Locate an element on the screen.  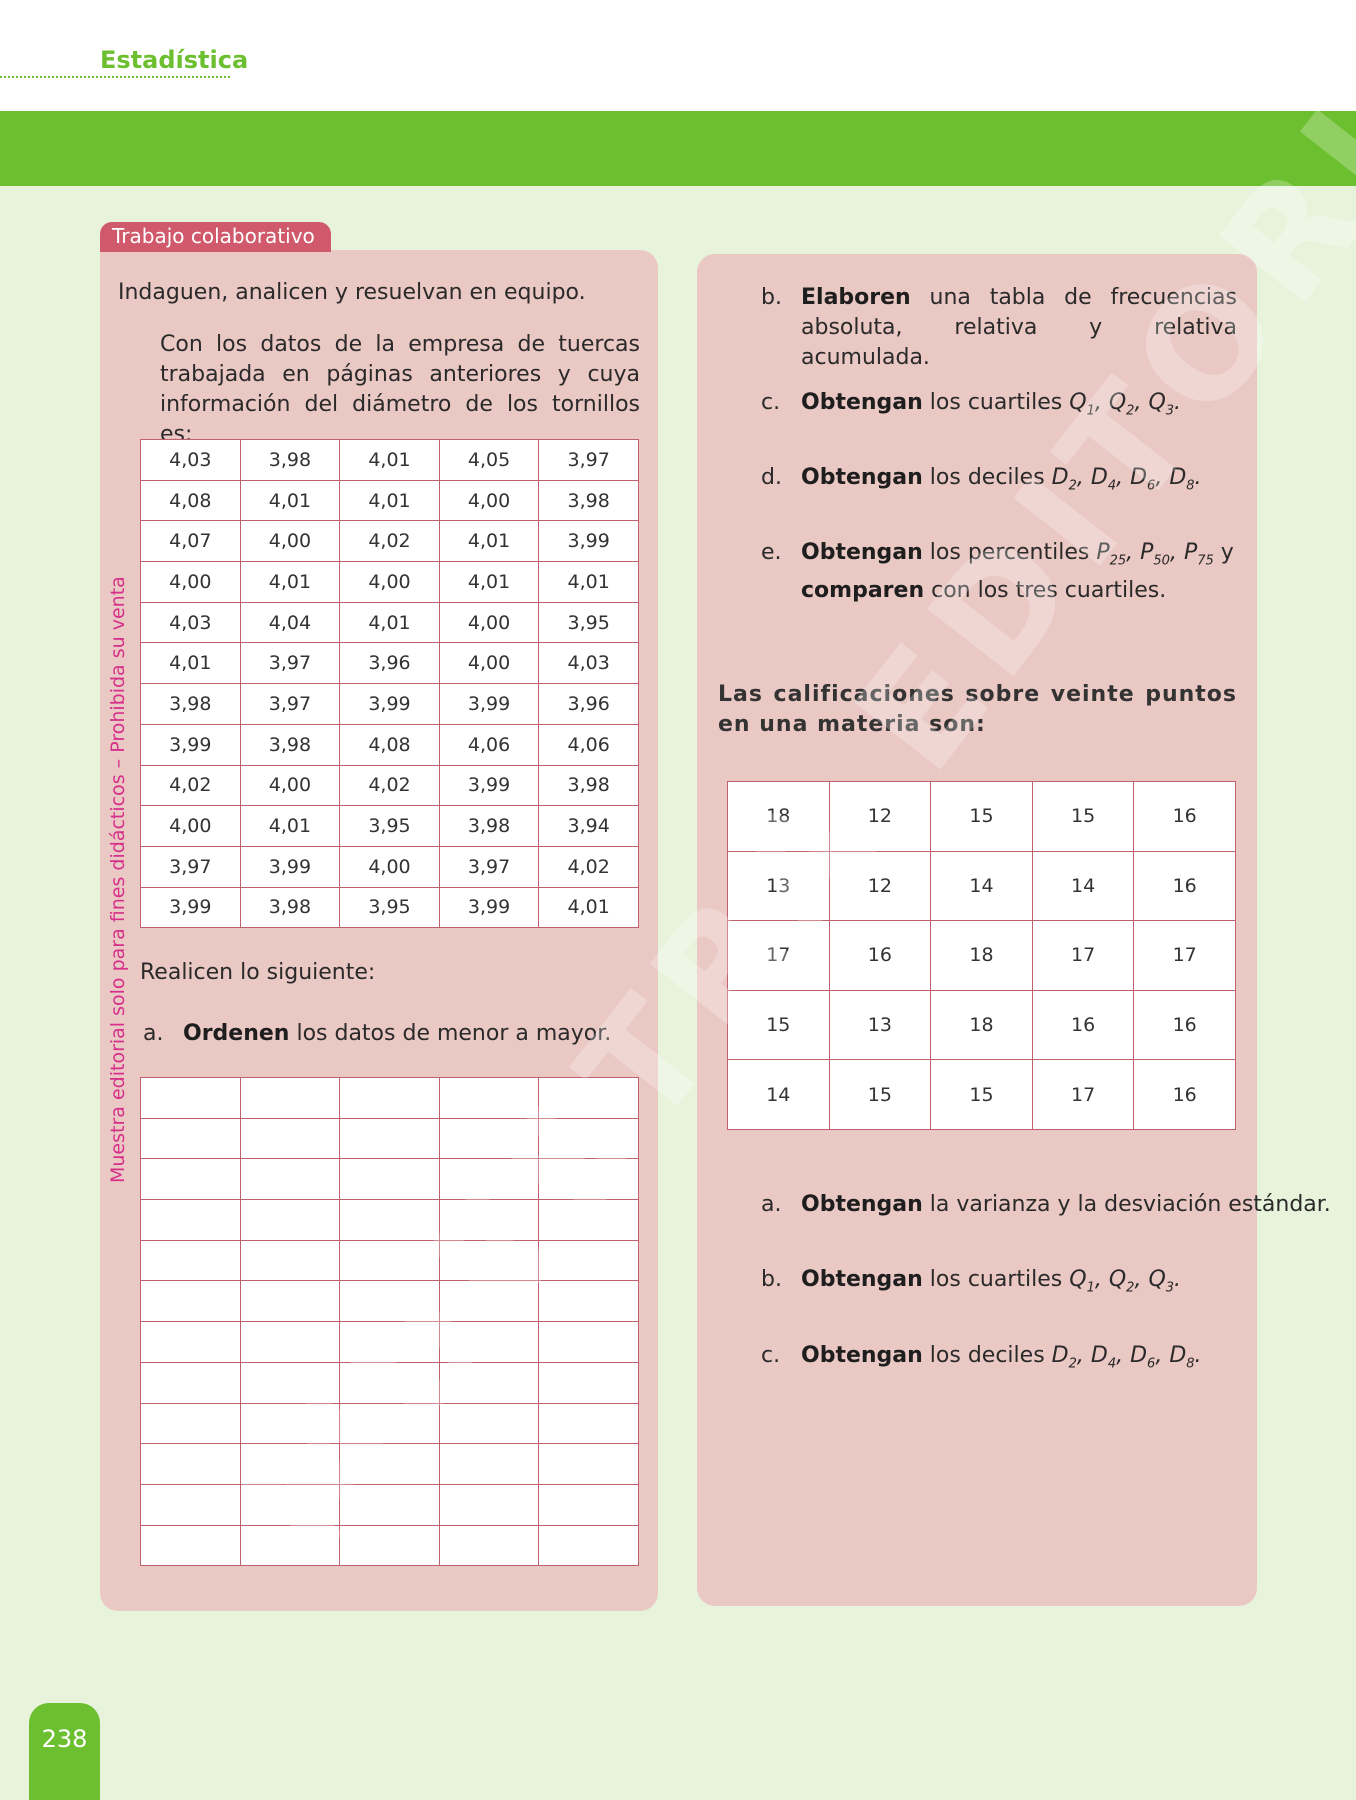
item-verb: Ordenen is located at coordinates (236, 1033).